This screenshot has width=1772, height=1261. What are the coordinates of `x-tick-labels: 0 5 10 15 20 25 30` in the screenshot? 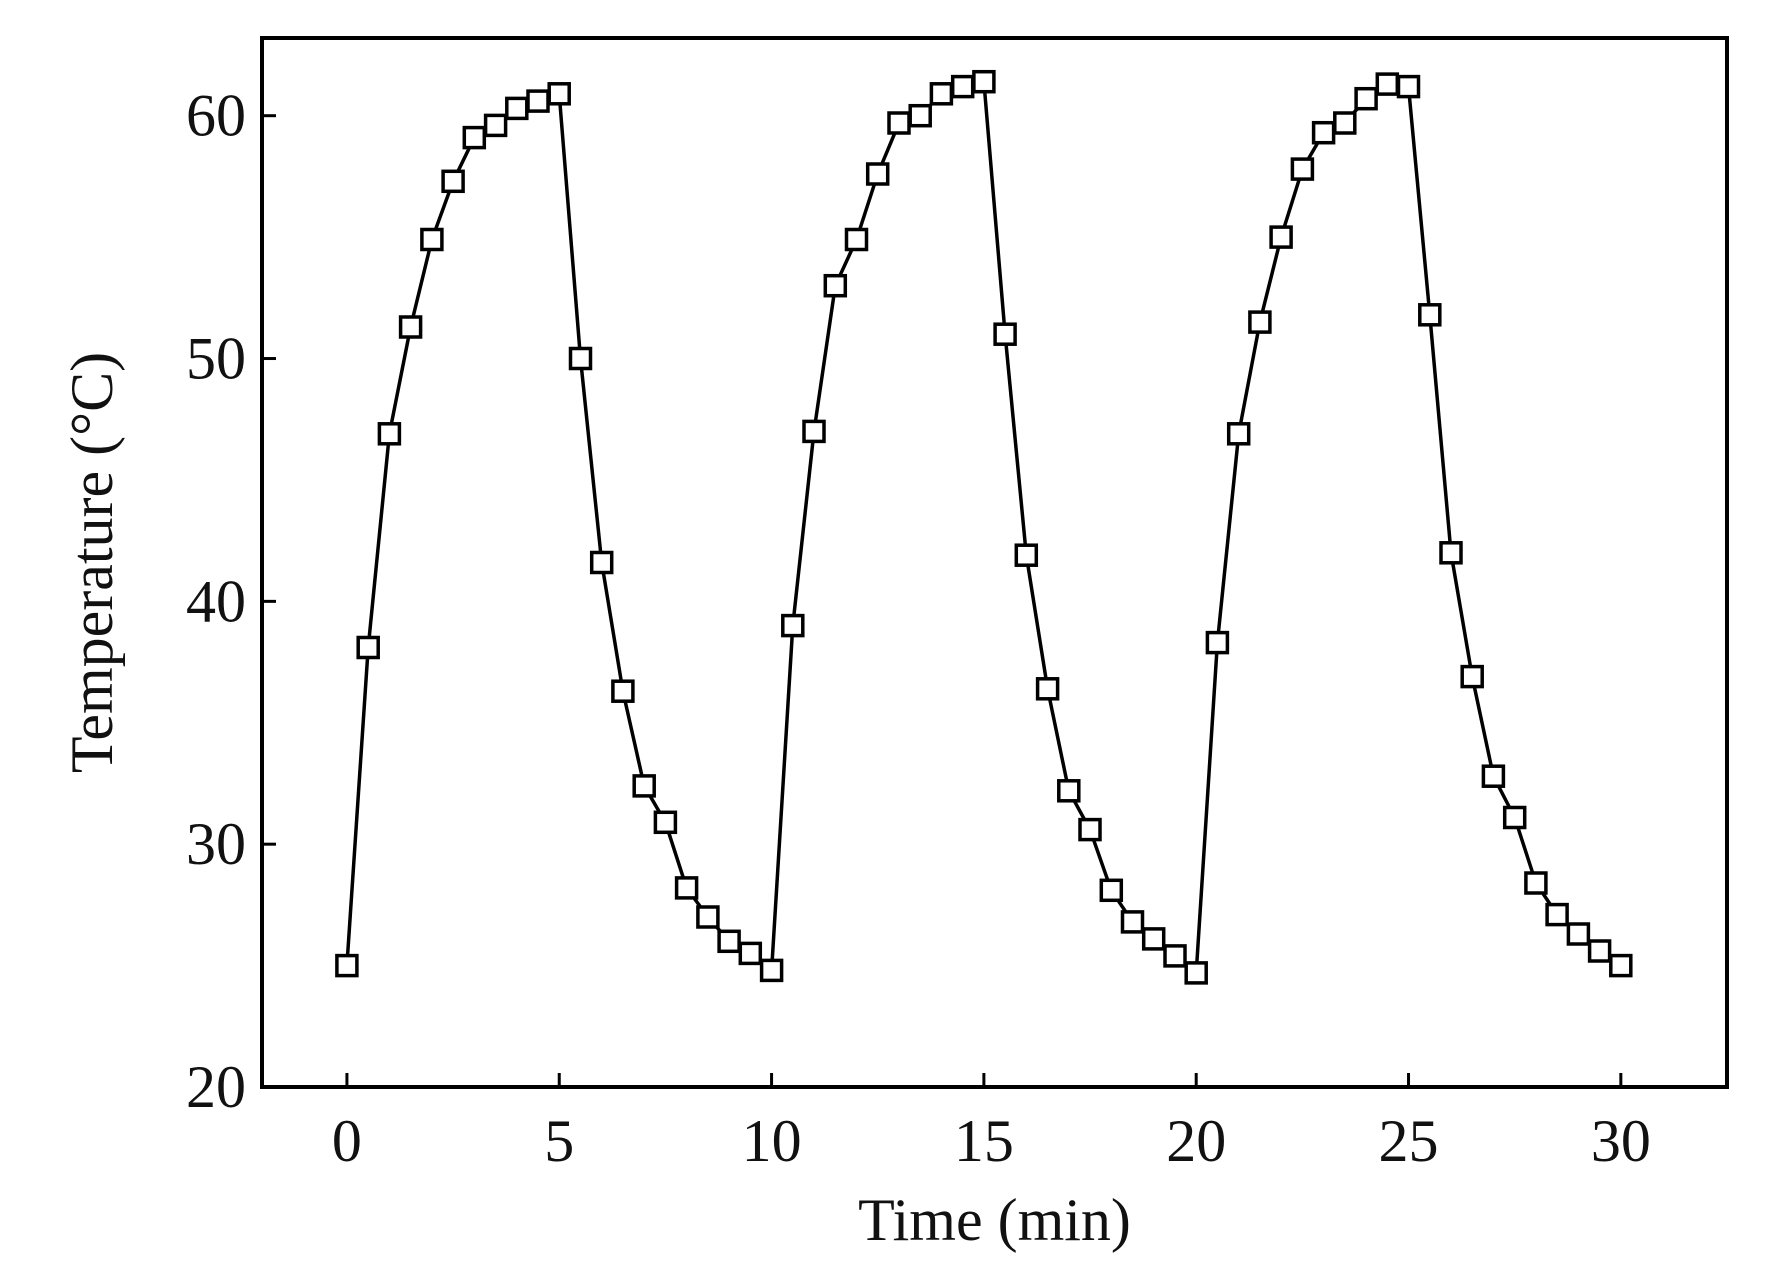 It's located at (991, 1141).